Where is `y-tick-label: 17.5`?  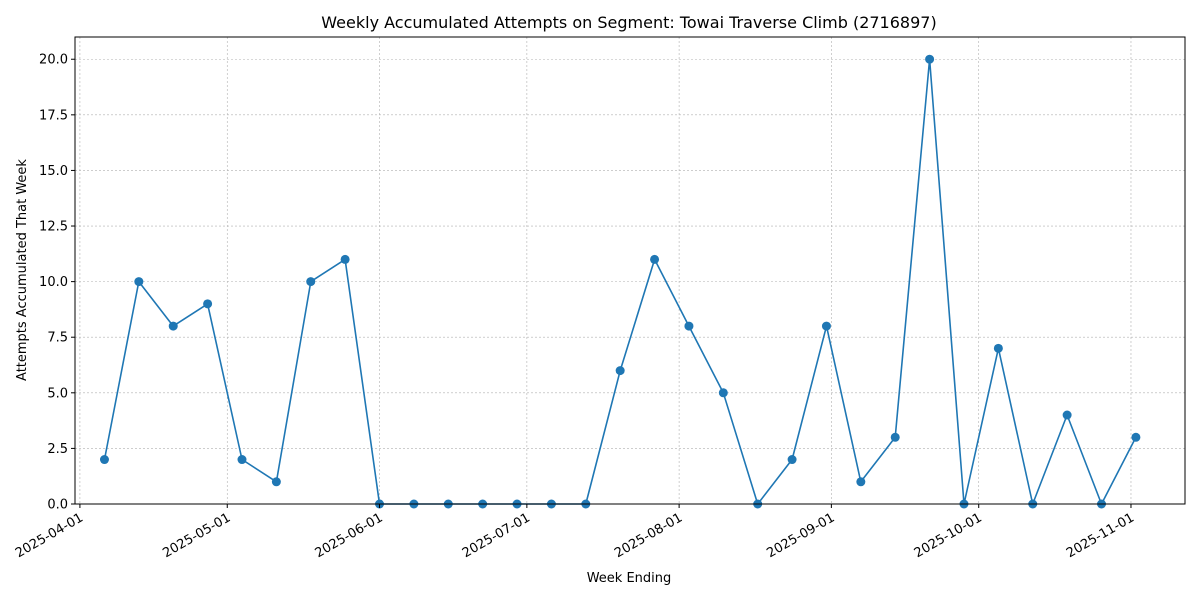 y-tick-label: 17.5 is located at coordinates (53, 115).